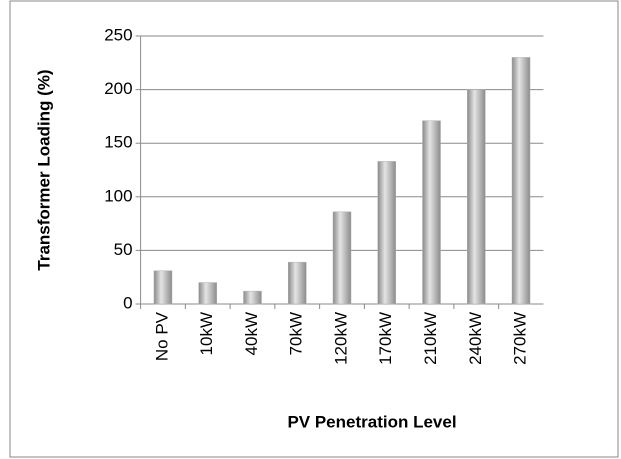 The width and height of the screenshot is (621, 459). Describe the element at coordinates (127, 302) in the screenshot. I see `y-tick-label: 0` at that location.